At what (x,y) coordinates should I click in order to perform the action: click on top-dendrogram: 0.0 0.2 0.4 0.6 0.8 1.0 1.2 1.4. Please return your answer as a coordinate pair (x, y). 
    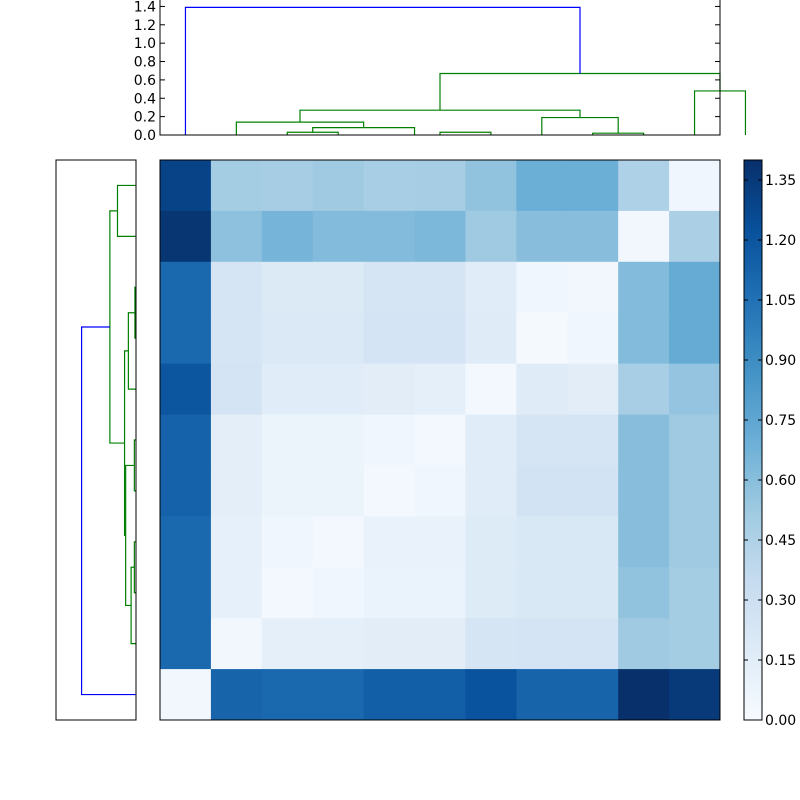
    Looking at the image, I should click on (440, 72).